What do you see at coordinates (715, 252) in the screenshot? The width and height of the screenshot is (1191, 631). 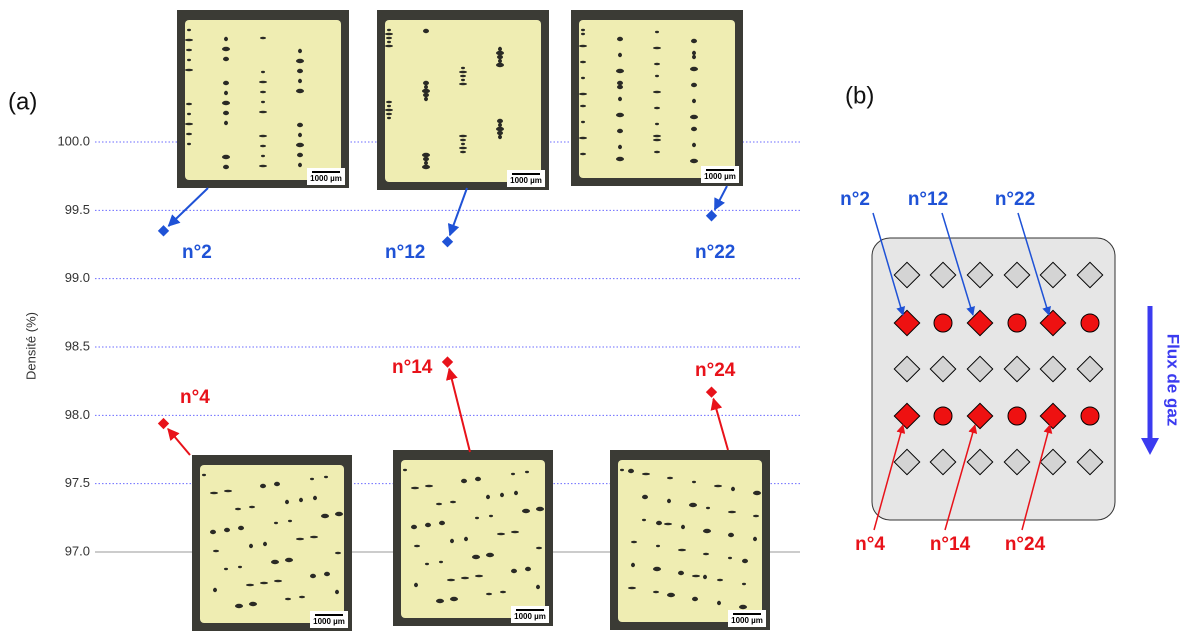 I see `point-label: n°22` at bounding box center [715, 252].